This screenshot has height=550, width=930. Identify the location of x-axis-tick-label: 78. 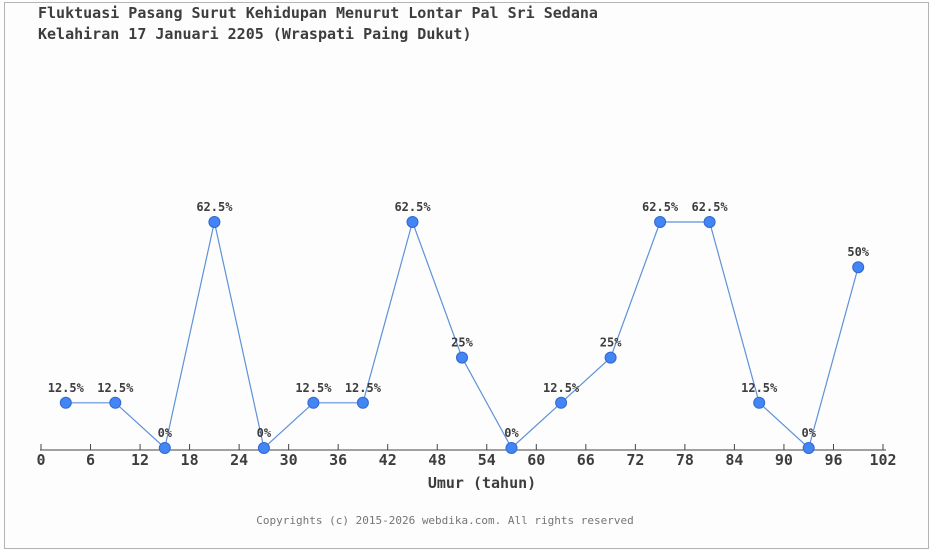
(685, 460).